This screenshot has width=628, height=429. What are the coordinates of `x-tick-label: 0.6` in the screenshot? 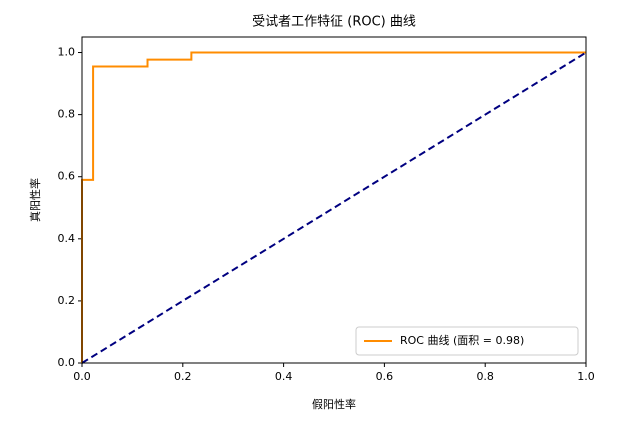 It's located at (385, 376).